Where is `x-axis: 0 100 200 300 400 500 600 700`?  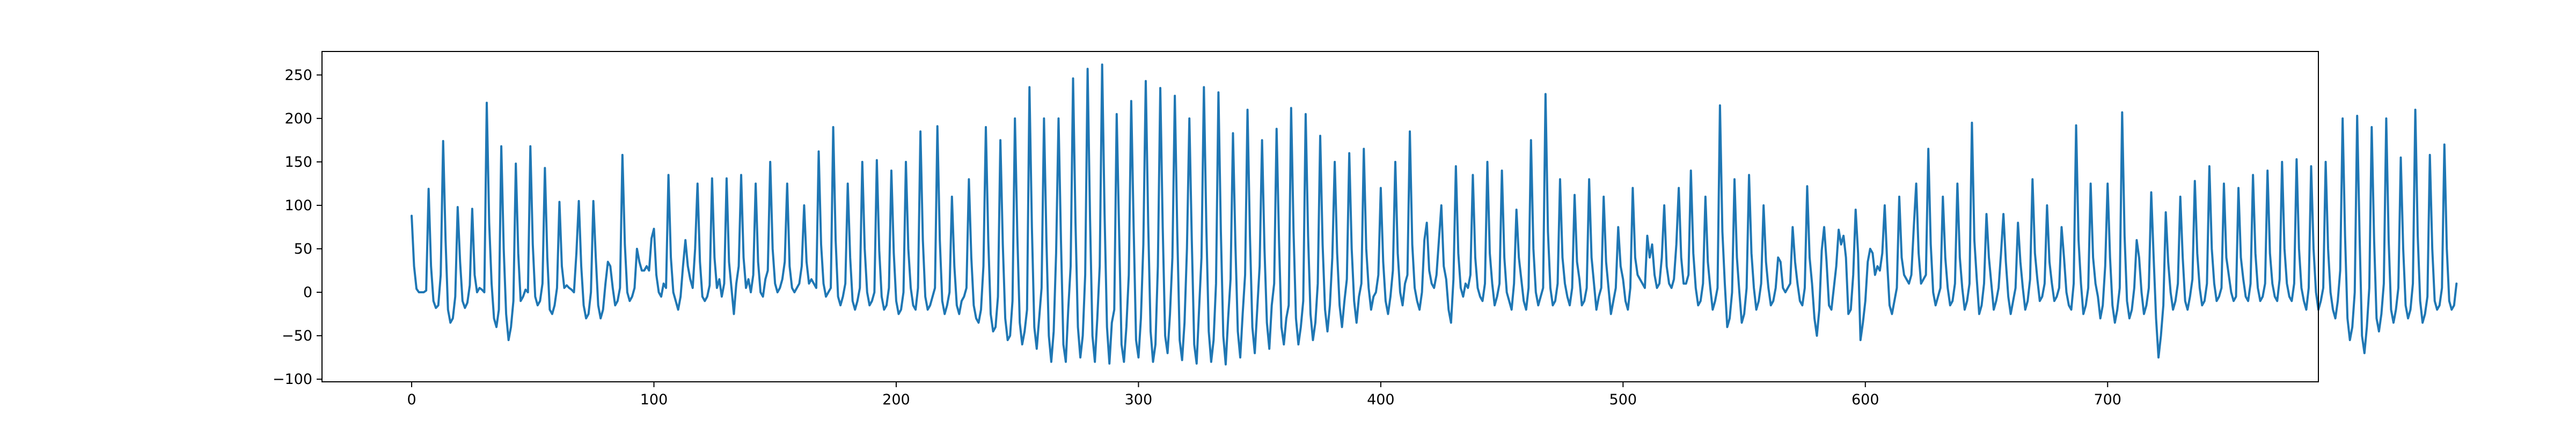
x-axis: 0 100 200 300 400 500 600 700 is located at coordinates (1264, 395).